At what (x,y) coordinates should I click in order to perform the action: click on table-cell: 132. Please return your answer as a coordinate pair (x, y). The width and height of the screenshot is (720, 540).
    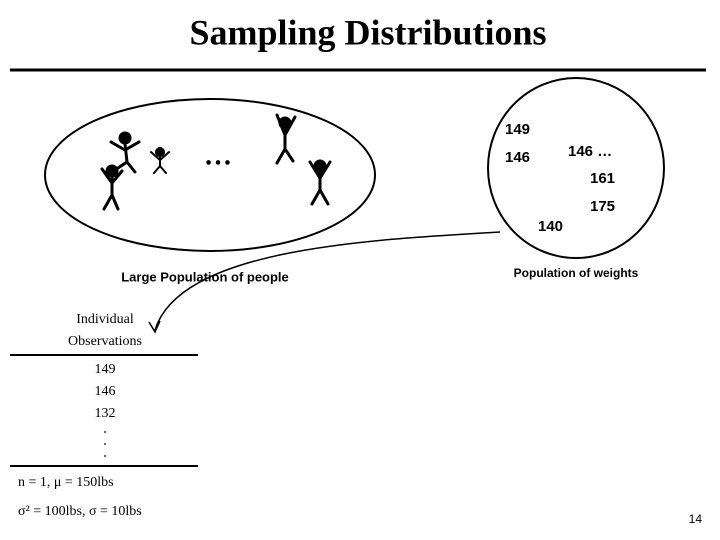
    Looking at the image, I should click on (105, 413).